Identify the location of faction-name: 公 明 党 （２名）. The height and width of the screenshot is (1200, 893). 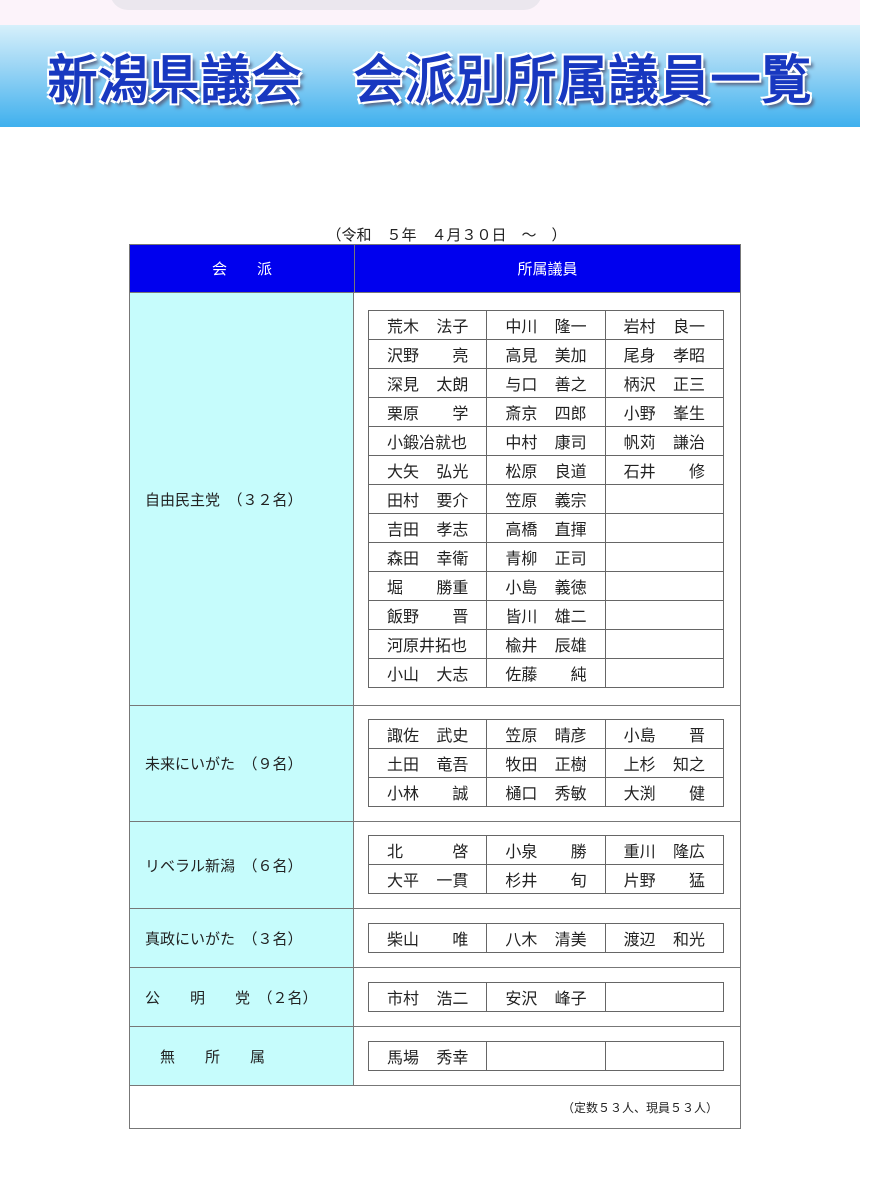
(242, 997).